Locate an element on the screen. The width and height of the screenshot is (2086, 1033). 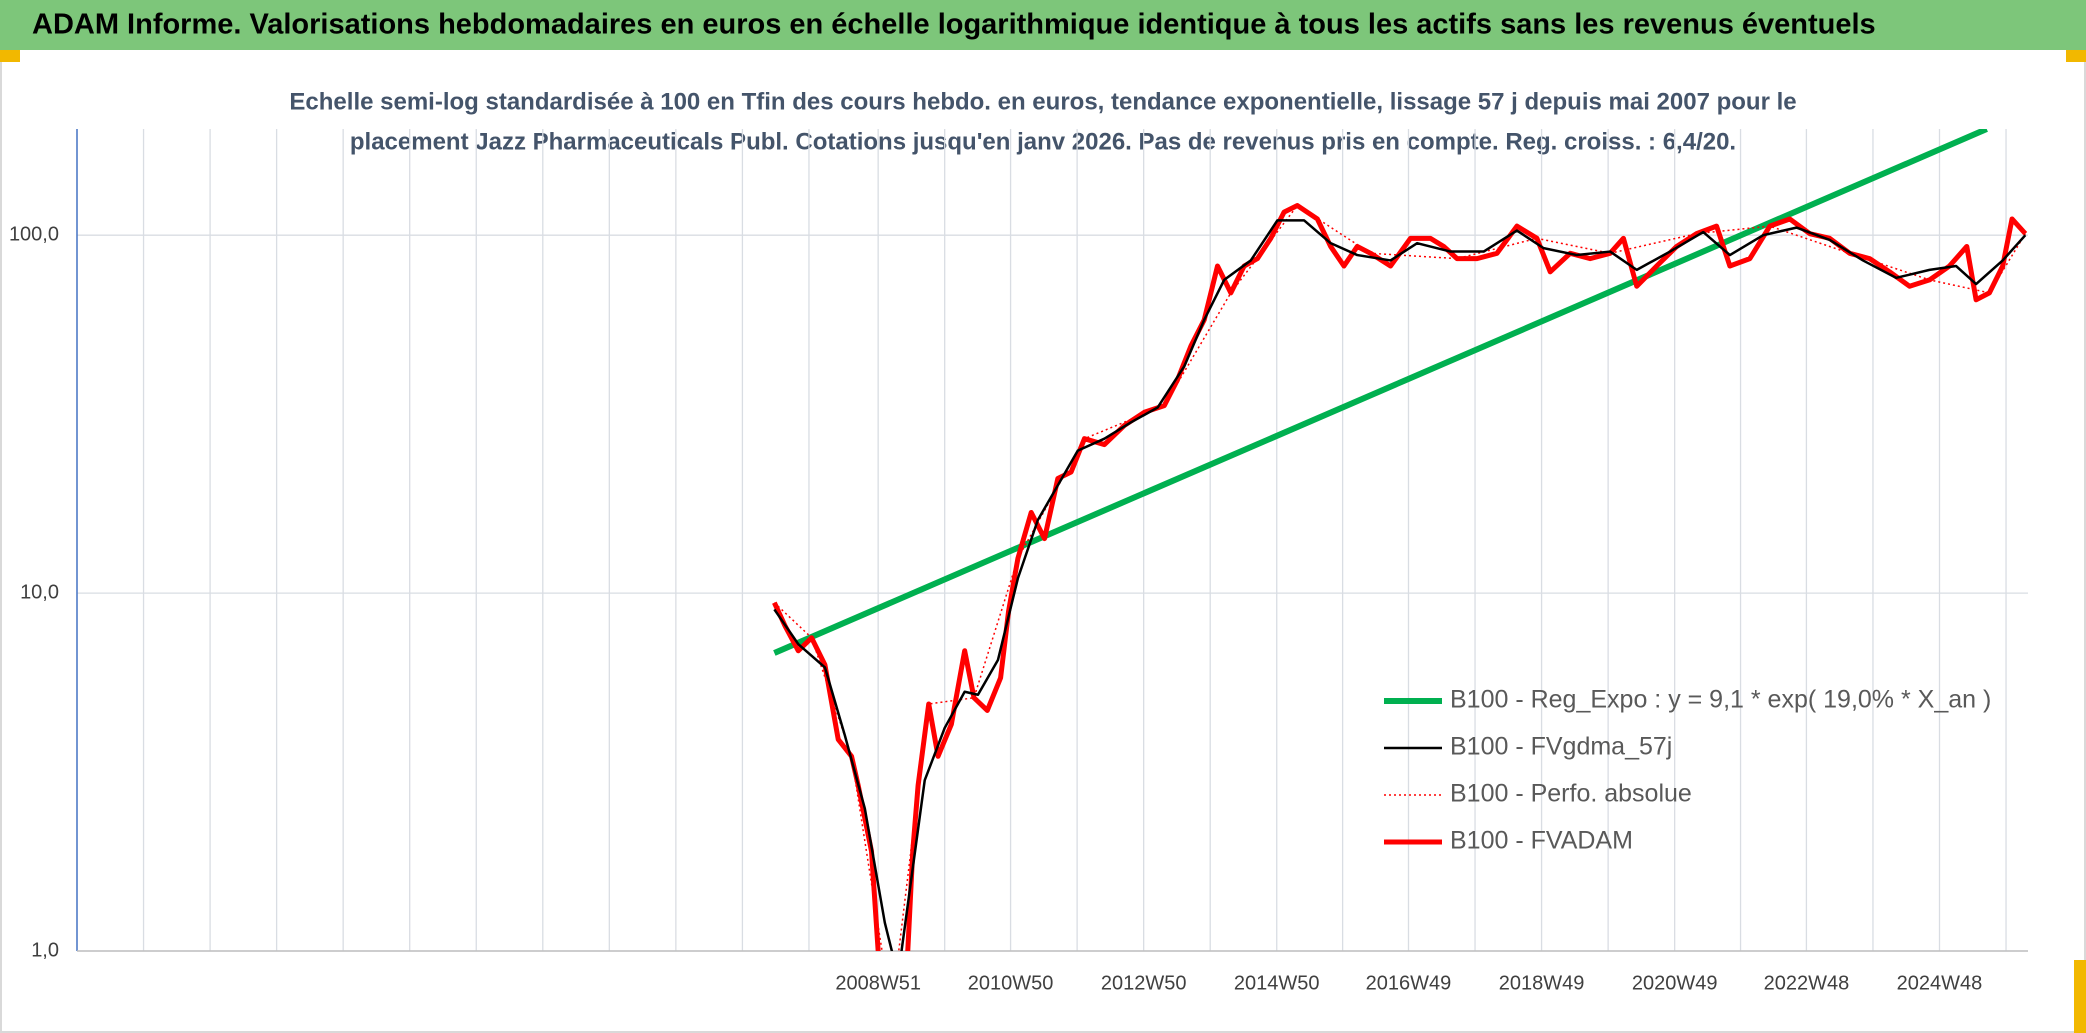
legend-label: B100 - Perfo. absolue is located at coordinates (1571, 794).